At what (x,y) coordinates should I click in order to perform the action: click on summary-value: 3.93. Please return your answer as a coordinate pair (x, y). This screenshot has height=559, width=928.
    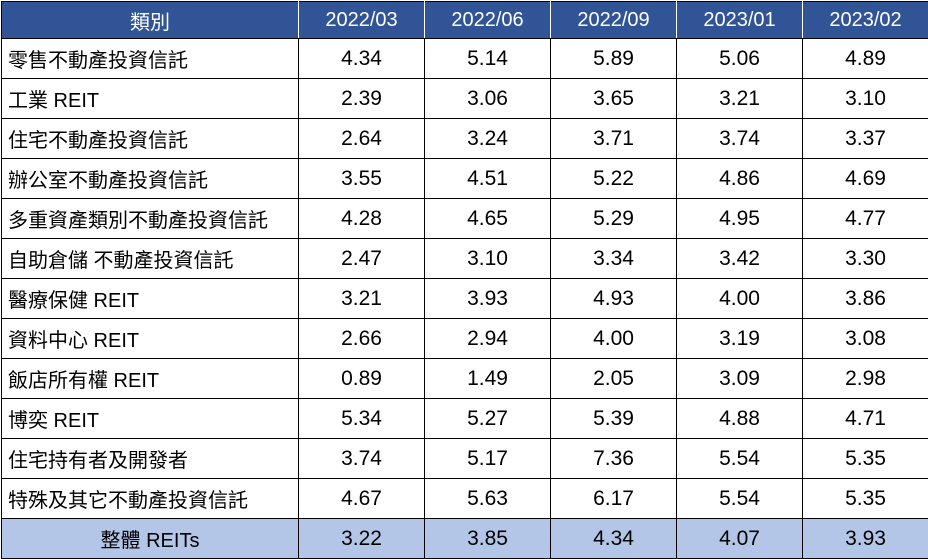
    Looking at the image, I should click on (865, 538).